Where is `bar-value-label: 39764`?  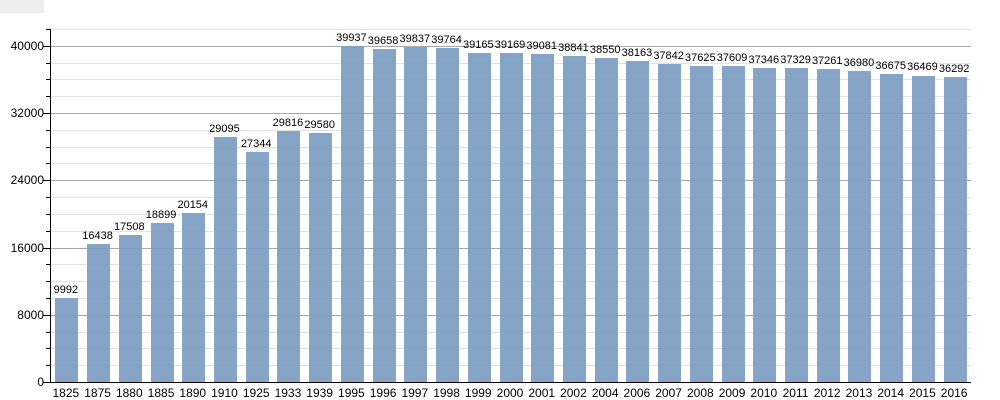 bar-value-label: 39764 is located at coordinates (446, 39).